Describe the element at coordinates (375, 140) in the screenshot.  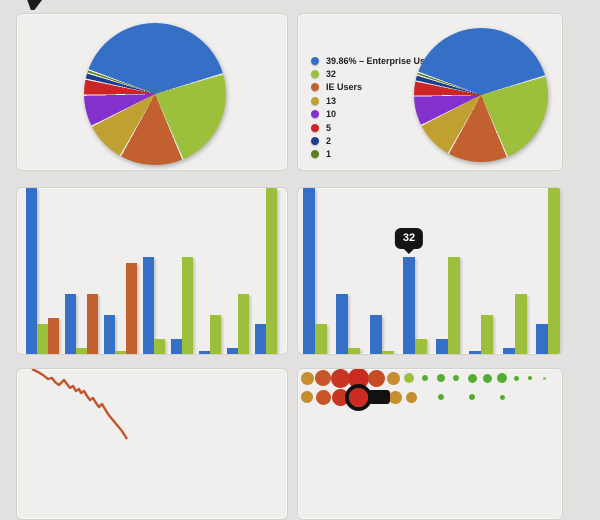
I see `legend-item: 2` at that location.